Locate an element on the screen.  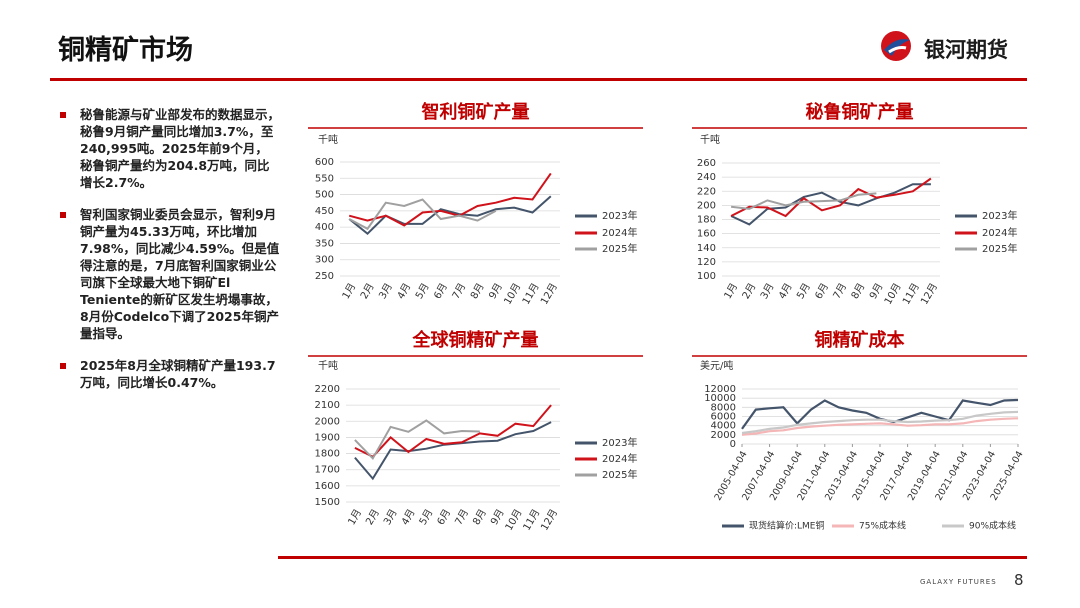
y-tick-label: 600 is located at coordinates (324, 162).